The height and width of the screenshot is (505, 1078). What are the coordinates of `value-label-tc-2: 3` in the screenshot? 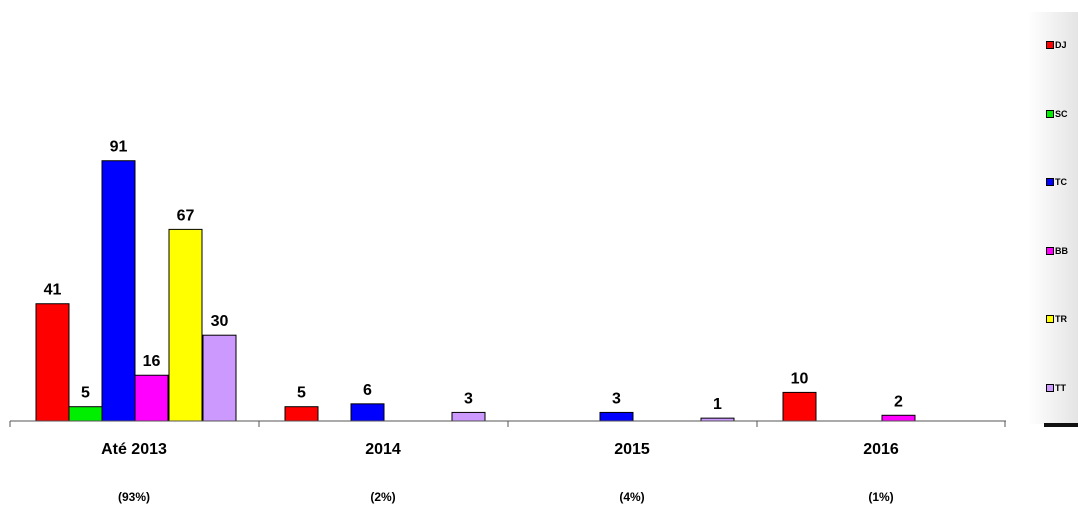 It's located at (616, 398).